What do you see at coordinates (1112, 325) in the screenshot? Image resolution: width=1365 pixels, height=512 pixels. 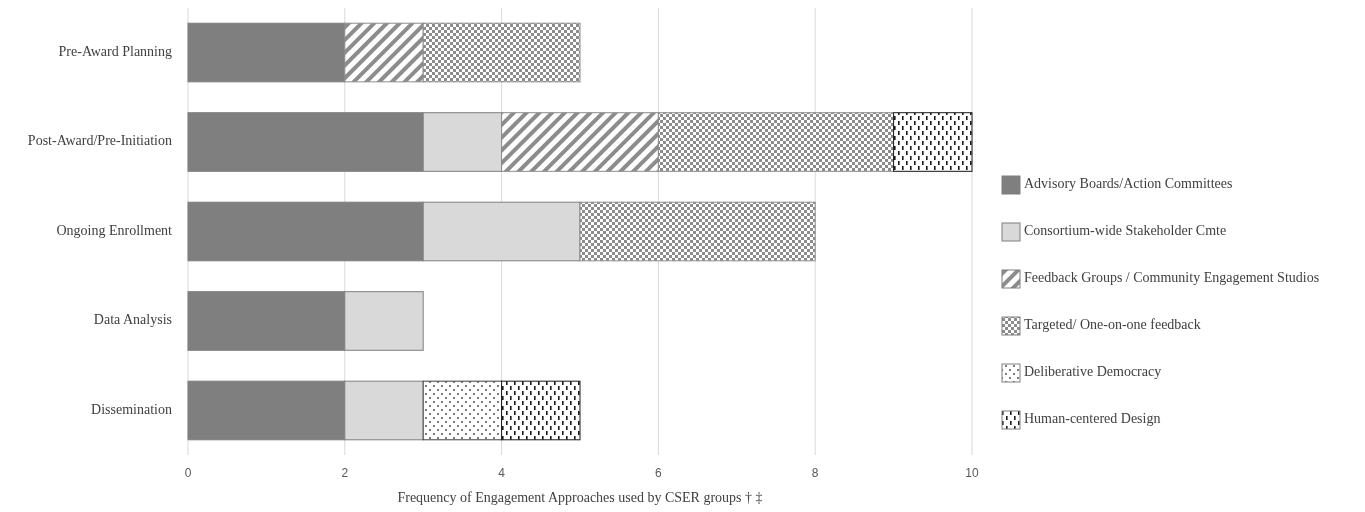 I see `legend-label: Targeted/ One-on-one feedback` at bounding box center [1112, 325].